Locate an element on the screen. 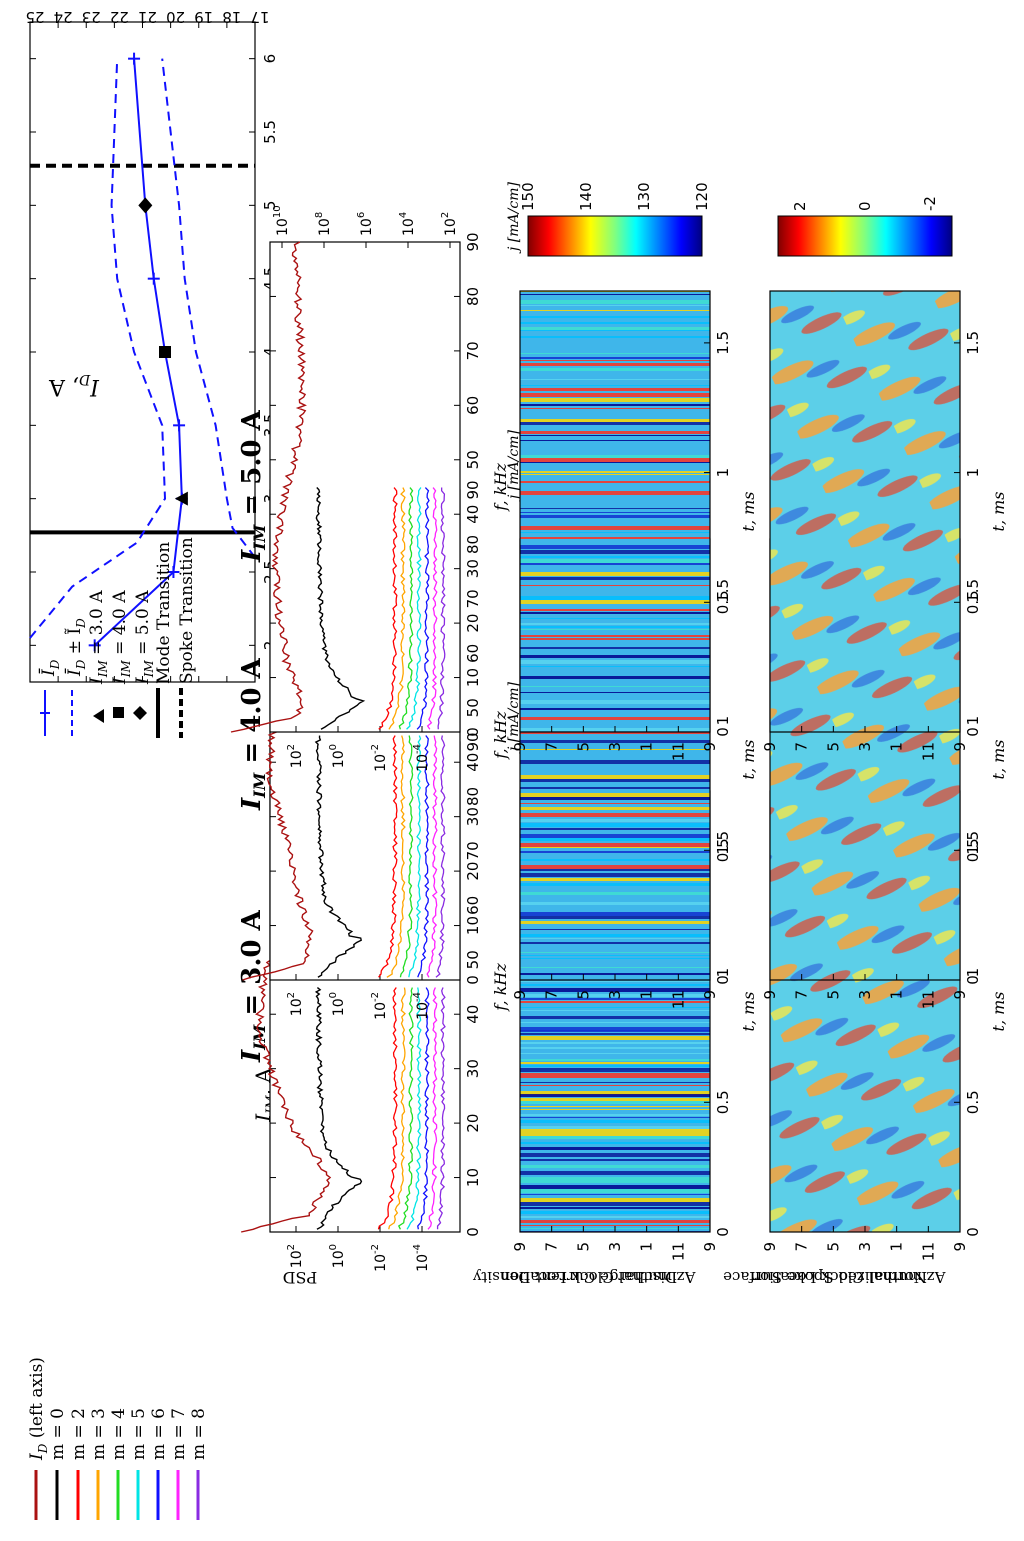 The image size is (1024, 1541). psd-xtick-label: 60 is located at coordinates (473, 653).